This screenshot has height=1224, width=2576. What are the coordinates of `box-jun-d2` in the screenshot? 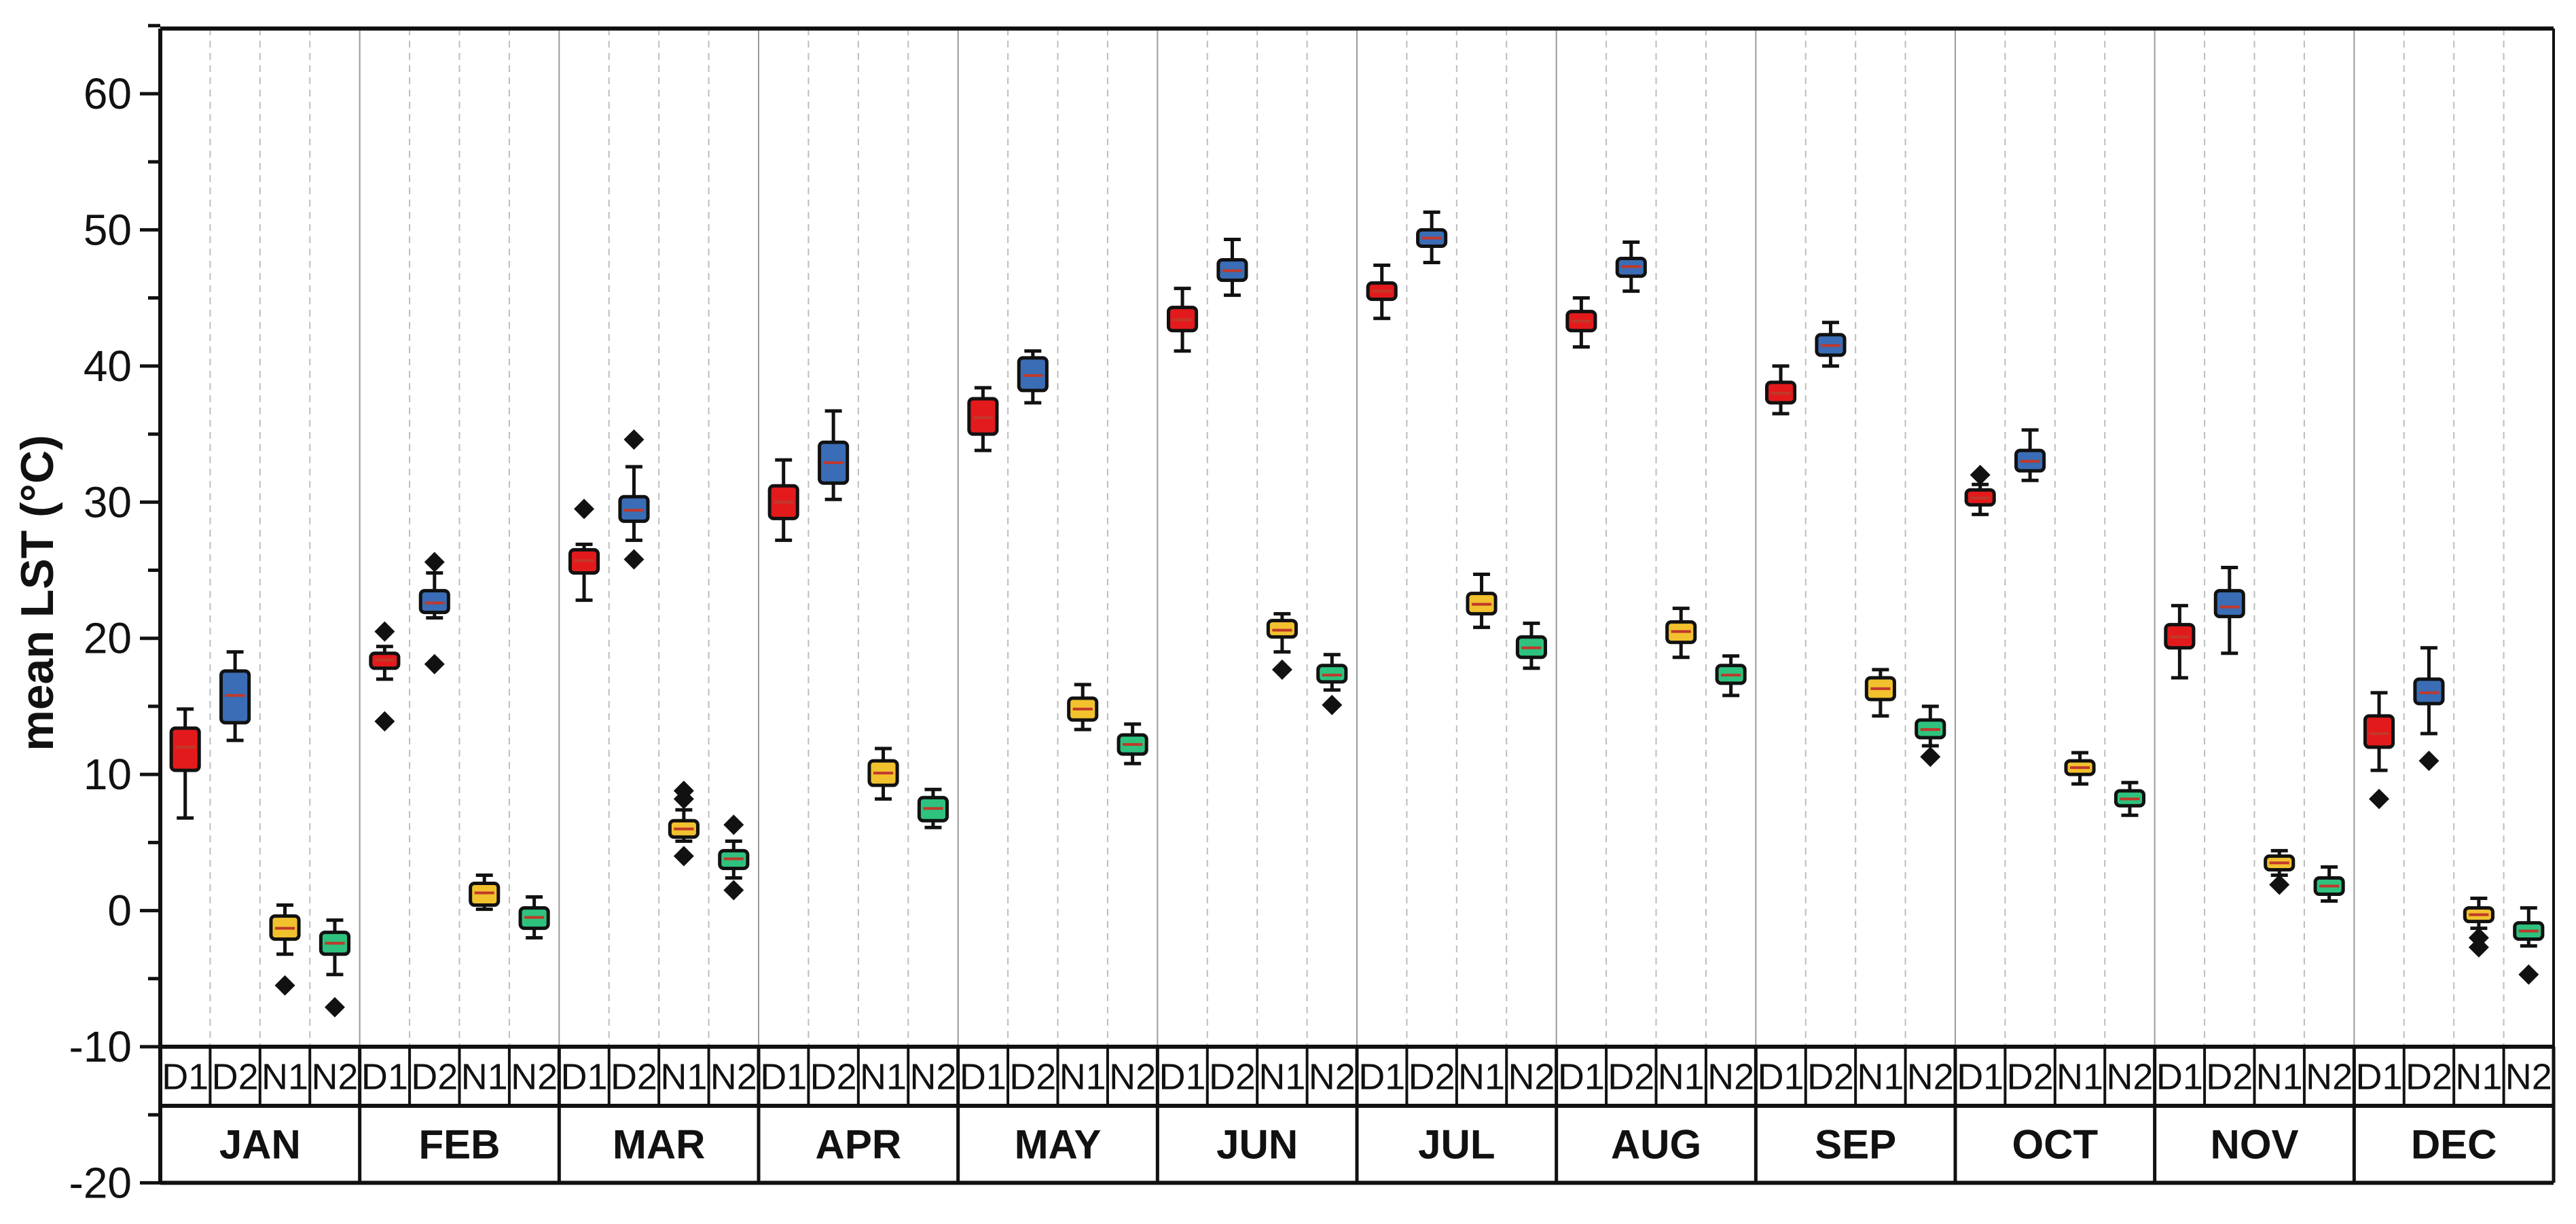 It's located at (1232, 267).